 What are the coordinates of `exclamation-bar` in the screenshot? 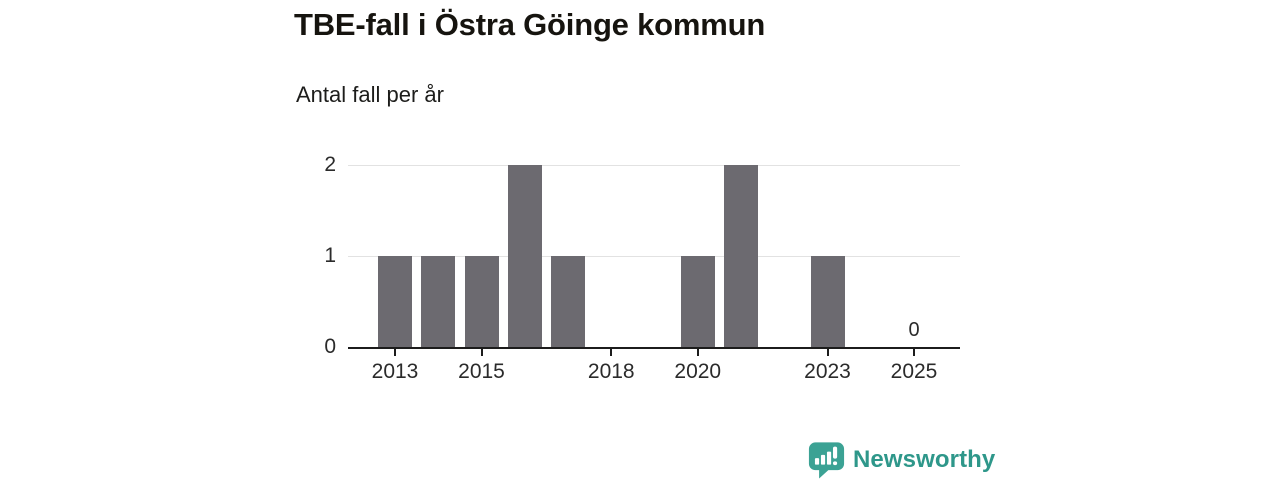 It's located at (835, 452).